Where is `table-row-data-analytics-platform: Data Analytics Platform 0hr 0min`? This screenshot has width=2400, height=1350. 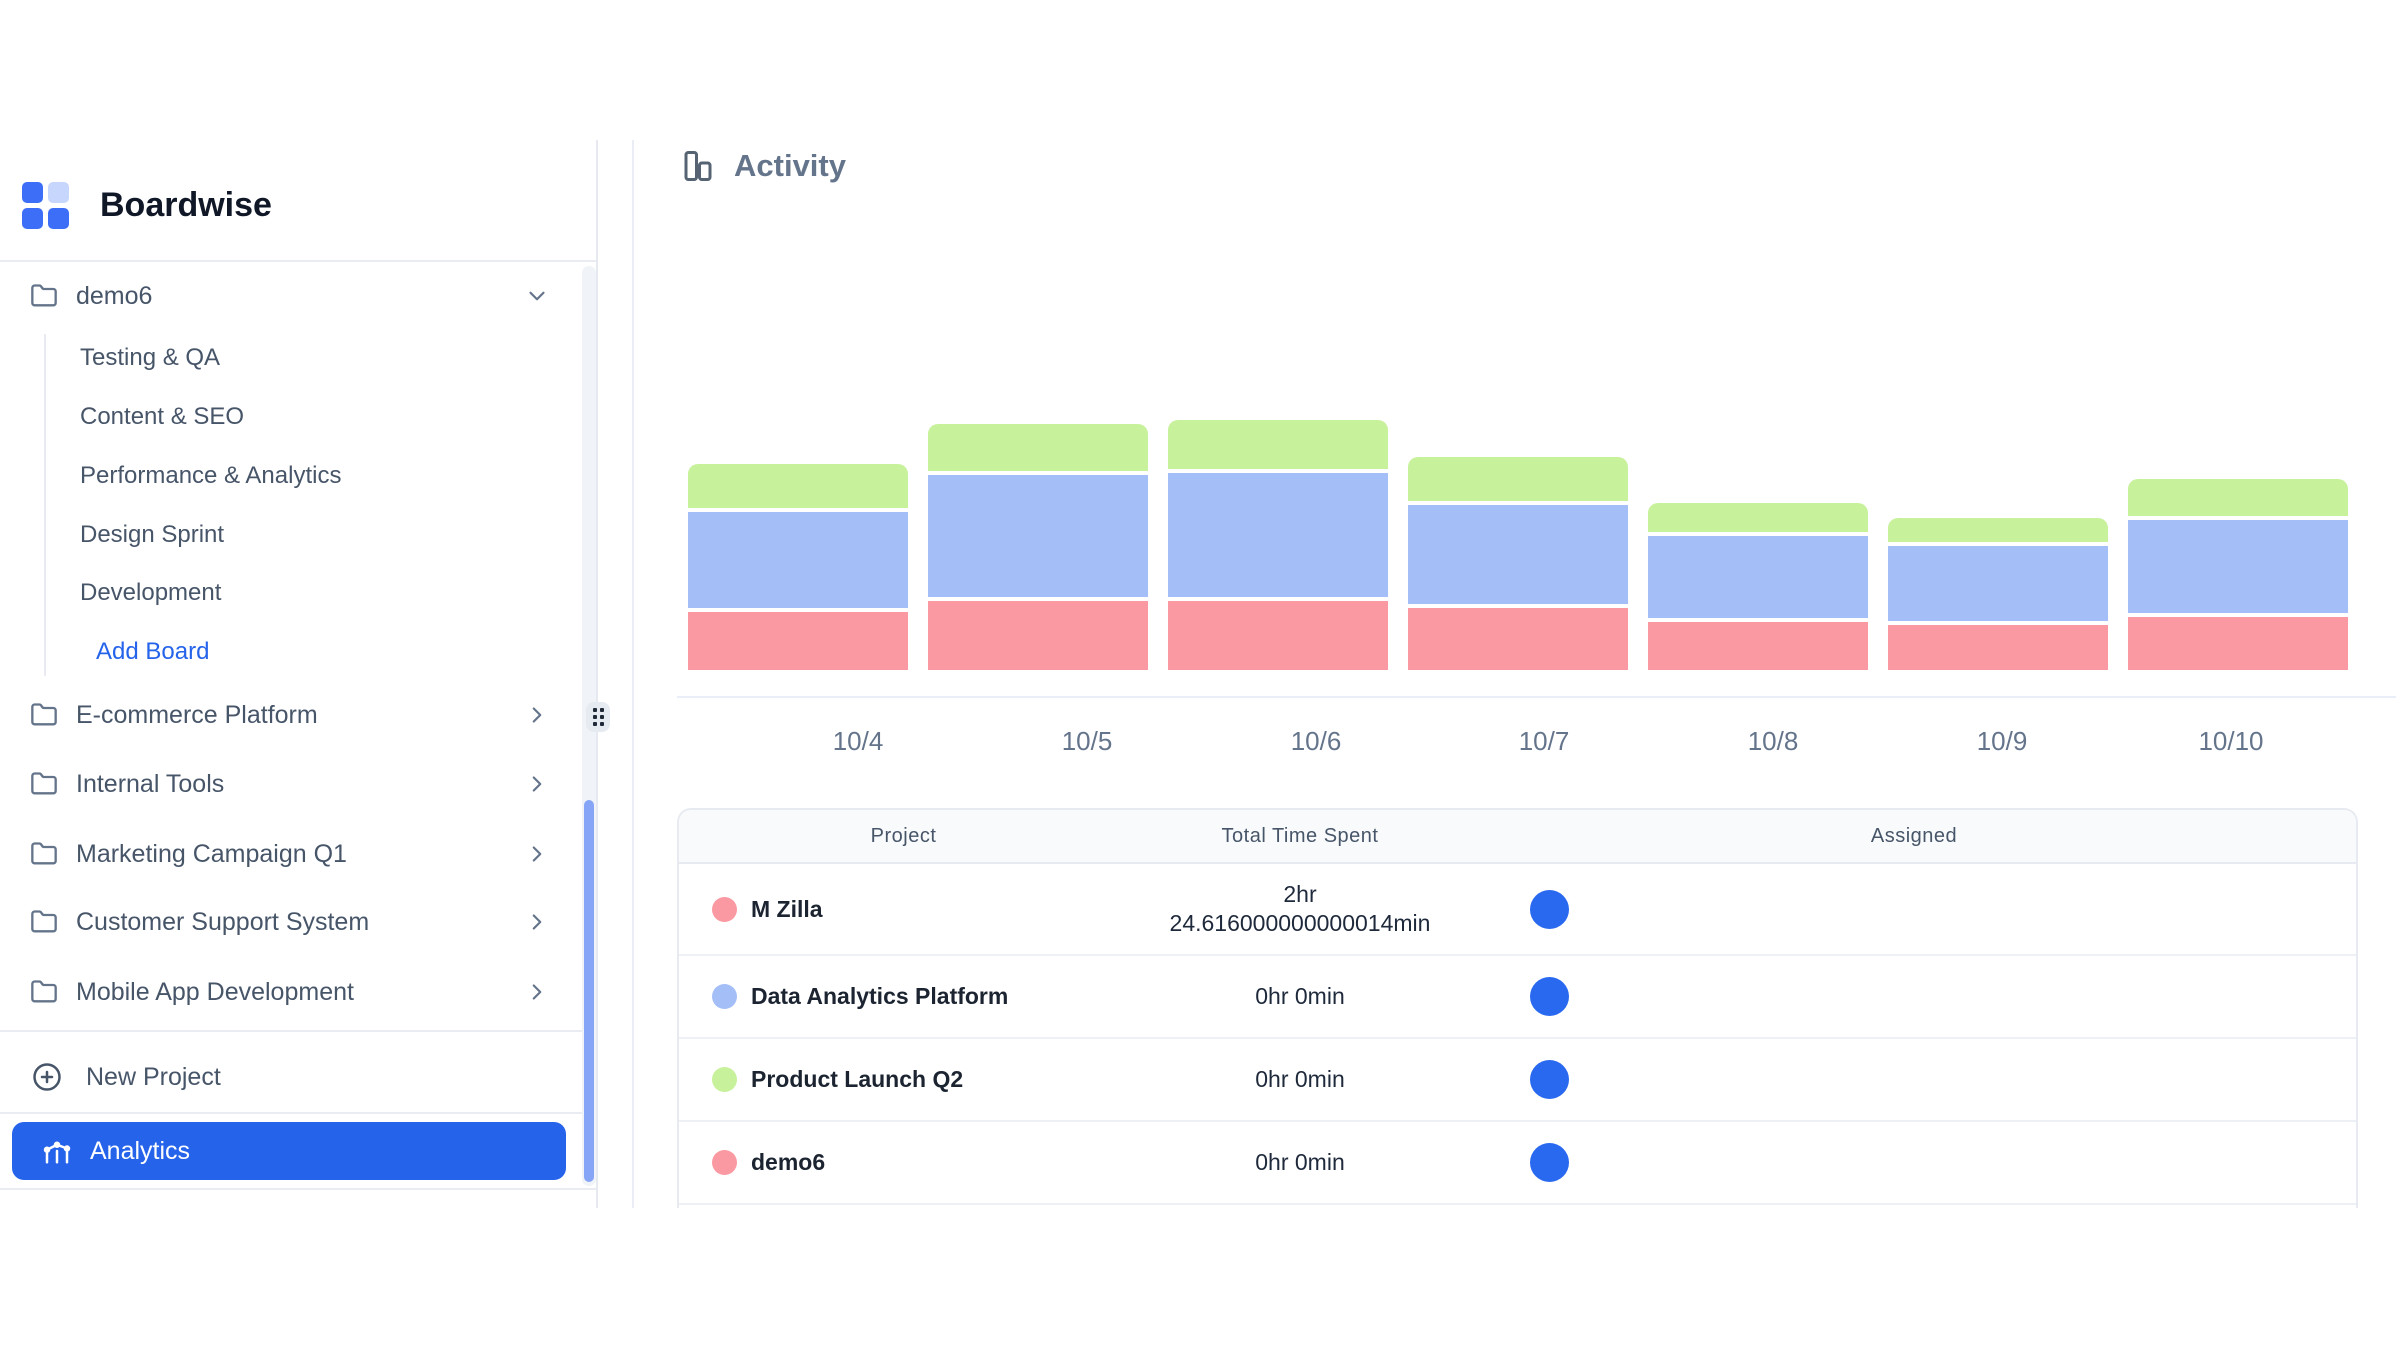 table-row-data-analytics-platform: Data Analytics Platform 0hr 0min is located at coordinates (1517, 997).